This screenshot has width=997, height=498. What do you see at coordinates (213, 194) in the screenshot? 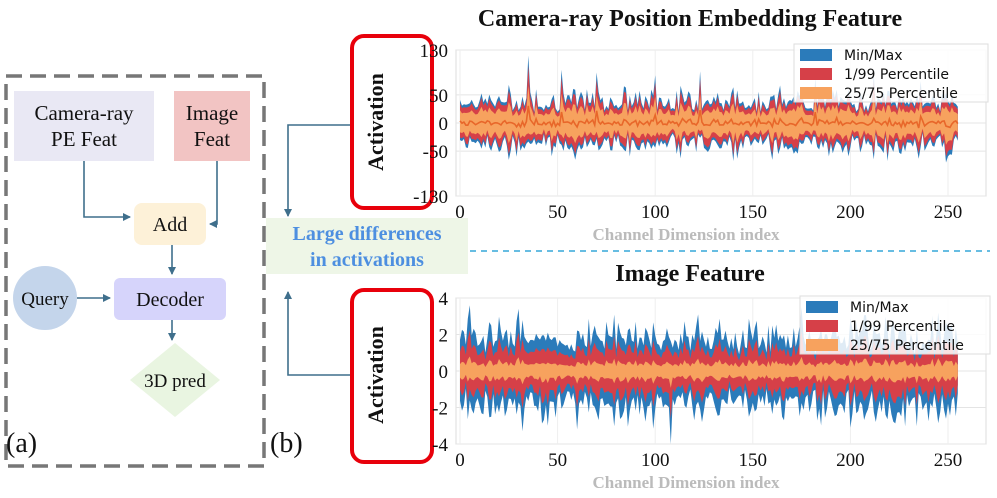
I see `arrow-image-to-add` at bounding box center [213, 194].